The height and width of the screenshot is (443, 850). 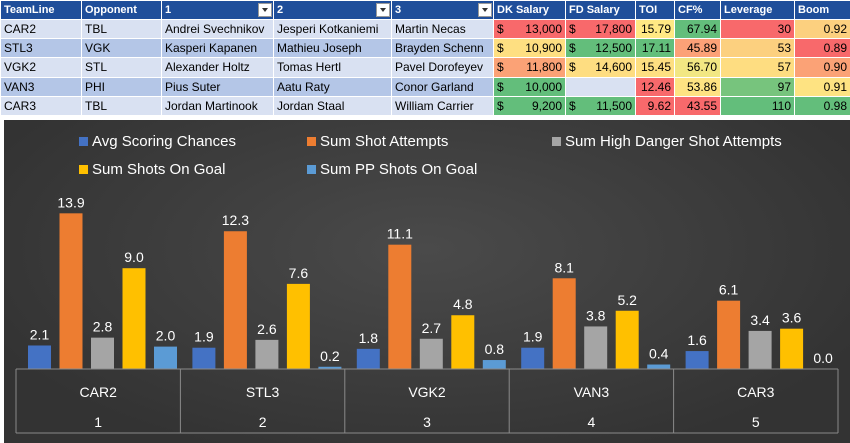 What do you see at coordinates (757, 86) in the screenshot?
I see `cell-leverage: 97` at bounding box center [757, 86].